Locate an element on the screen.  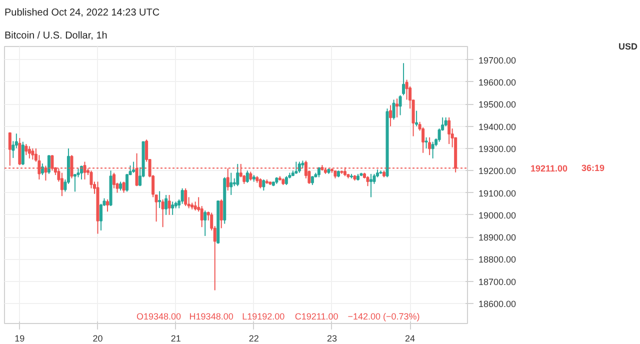
annotation: L19192.00 is located at coordinates (263, 317).